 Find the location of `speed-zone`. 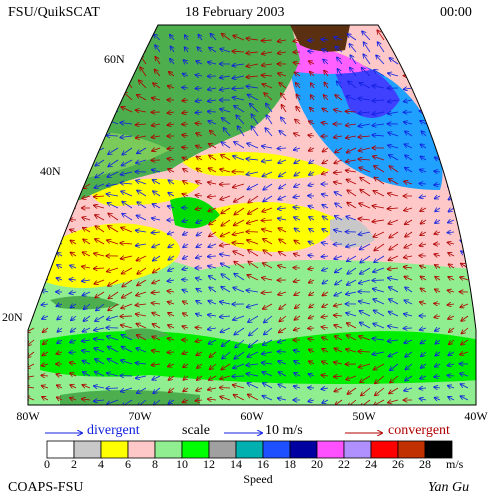

speed-zone is located at coordinates (365, 89).